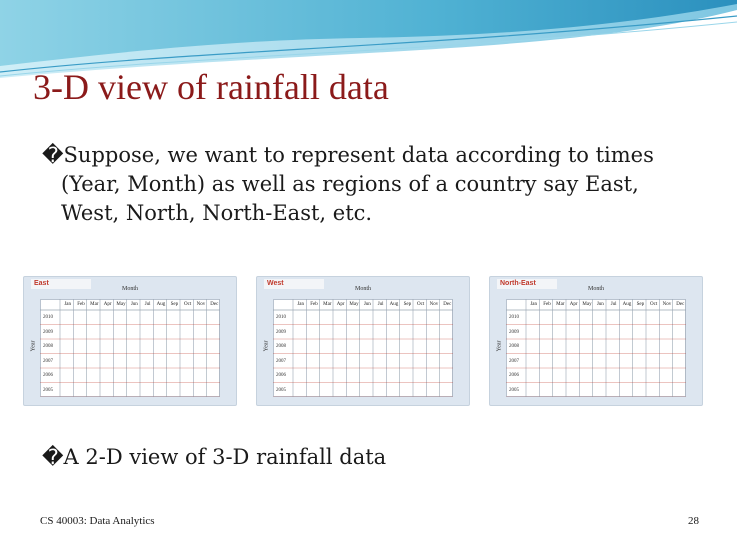 Image resolution: width=737 pixels, height=540 pixels. Describe the element at coordinates (225, 457) in the screenshot. I see `bullet-line: A 2-D view of 3-D rainfall data` at that location.